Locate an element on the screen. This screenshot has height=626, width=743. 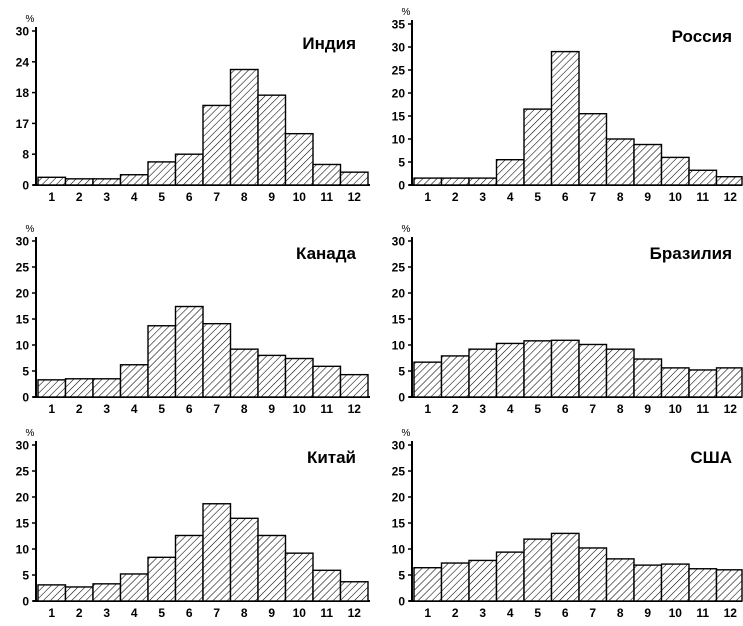
x-tick-label: 8 is located at coordinates (620, 409).